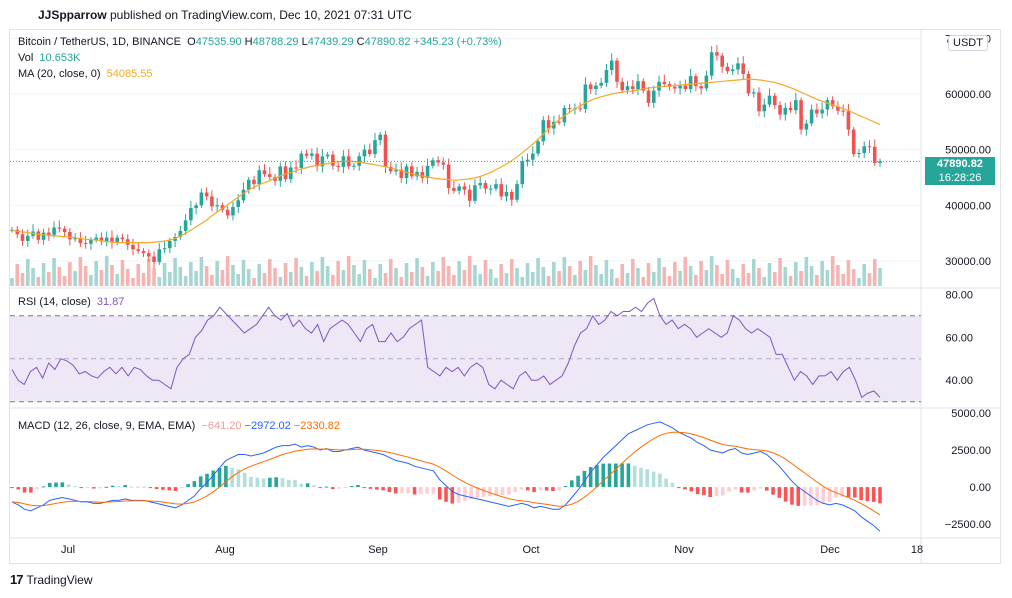  Describe the element at coordinates (248, 42) in the screenshot. I see `high-label: H` at that location.